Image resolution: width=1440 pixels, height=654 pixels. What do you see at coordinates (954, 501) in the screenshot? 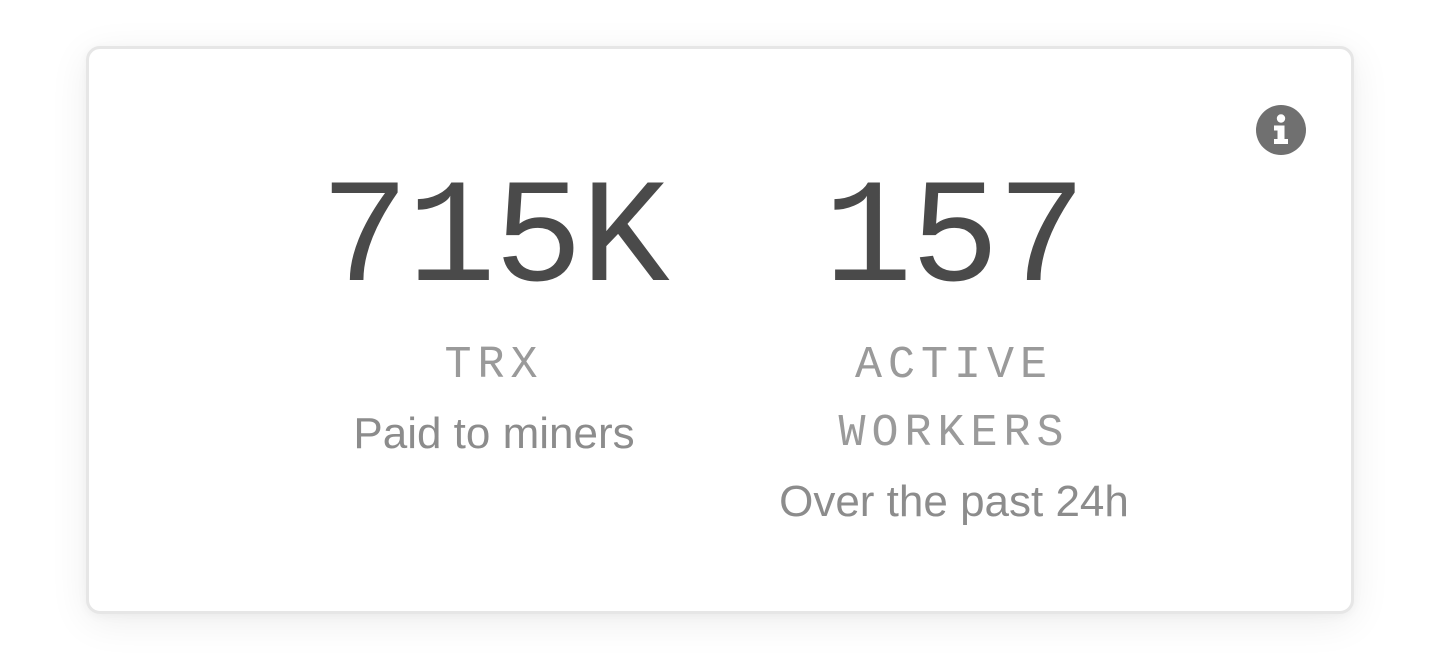
I see `stat-caption-workers: Over the past 24h` at bounding box center [954, 501].